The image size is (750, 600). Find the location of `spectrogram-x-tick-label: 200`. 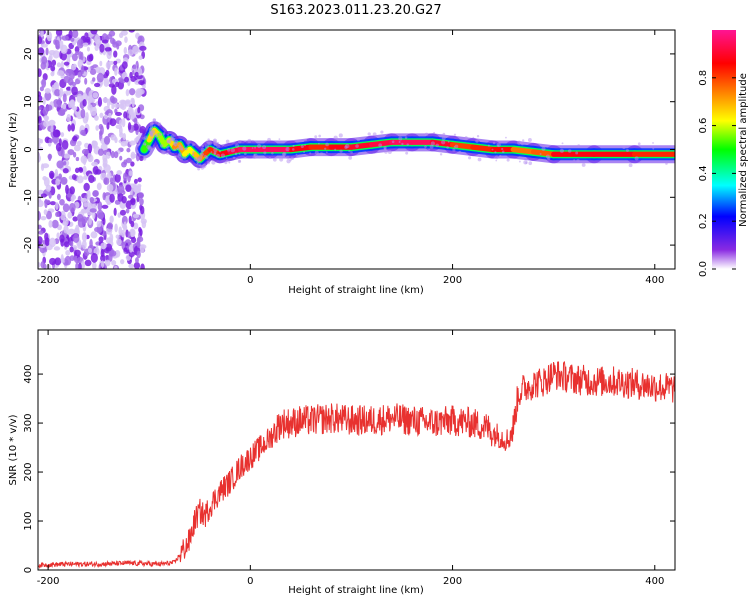

spectrogram-x-tick-label: 200 is located at coordinates (452, 280).